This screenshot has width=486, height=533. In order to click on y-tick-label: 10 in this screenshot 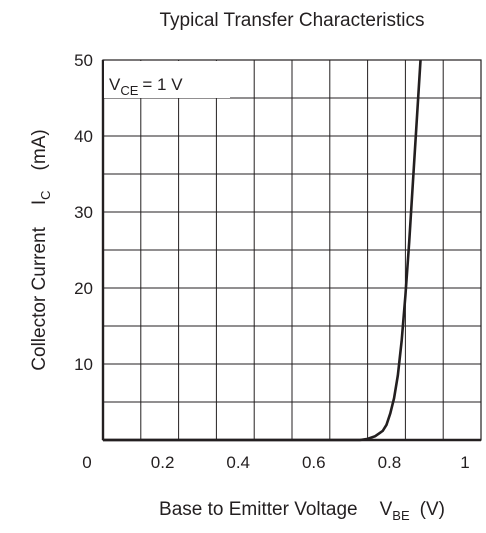, I will do `click(83, 364)`.